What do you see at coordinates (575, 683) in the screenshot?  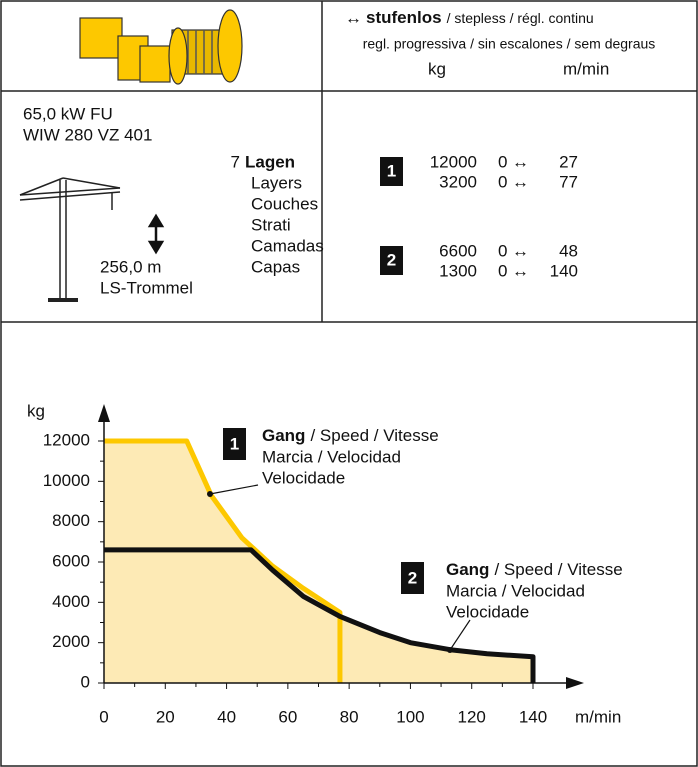 I see `x-arrow` at bounding box center [575, 683].